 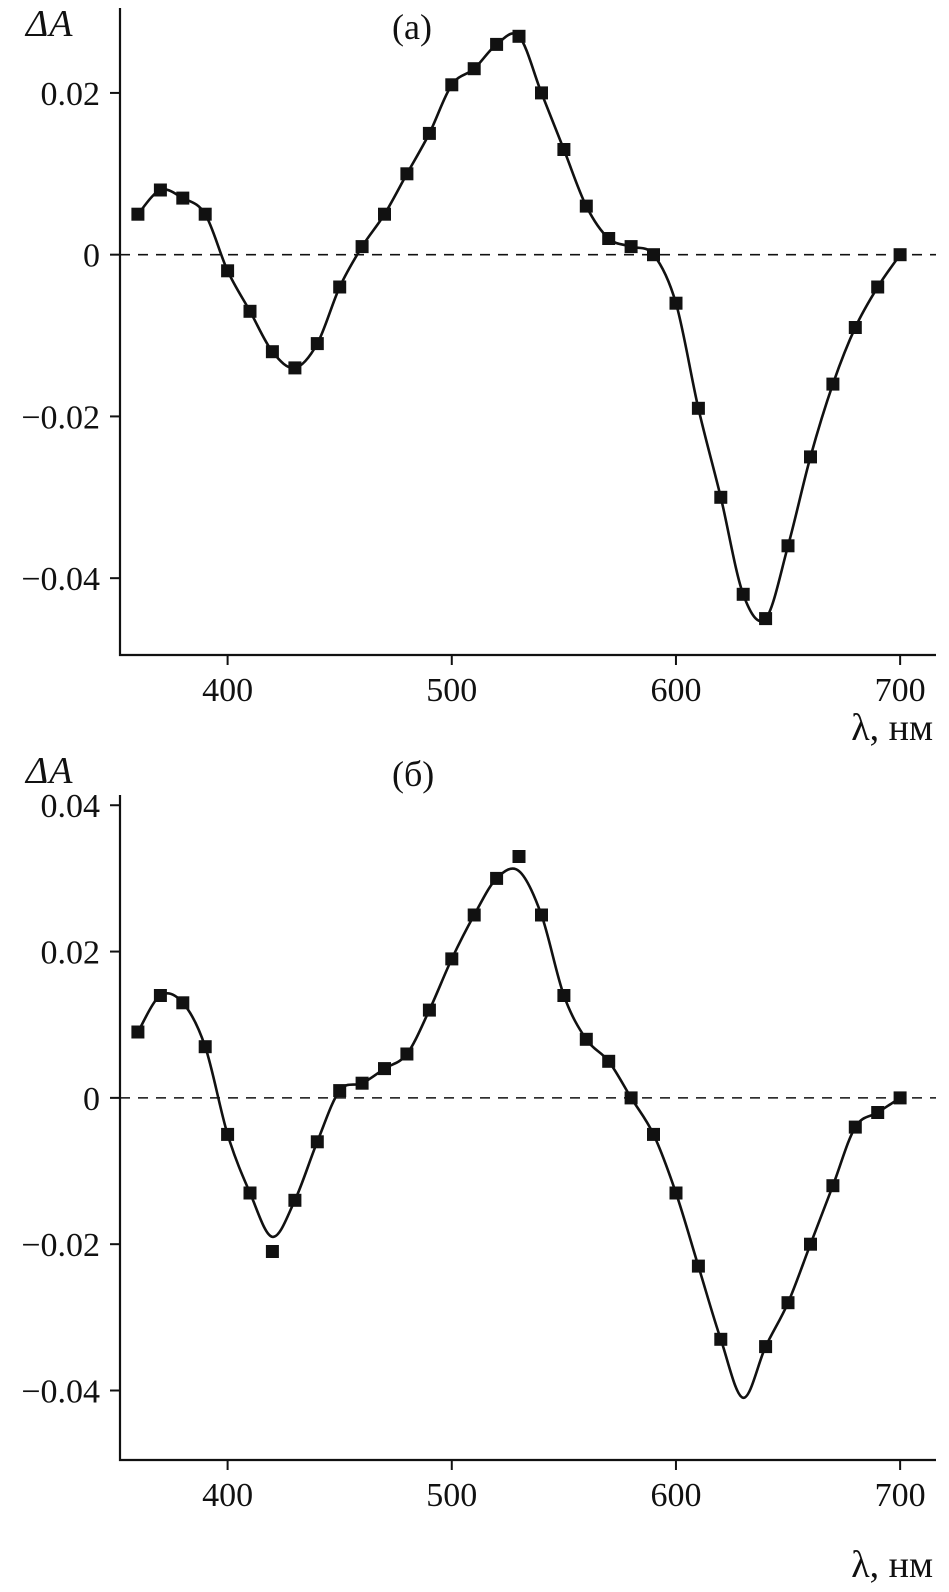 I want to click on y-axis-label-b: ΔA, so click(x=50, y=771).